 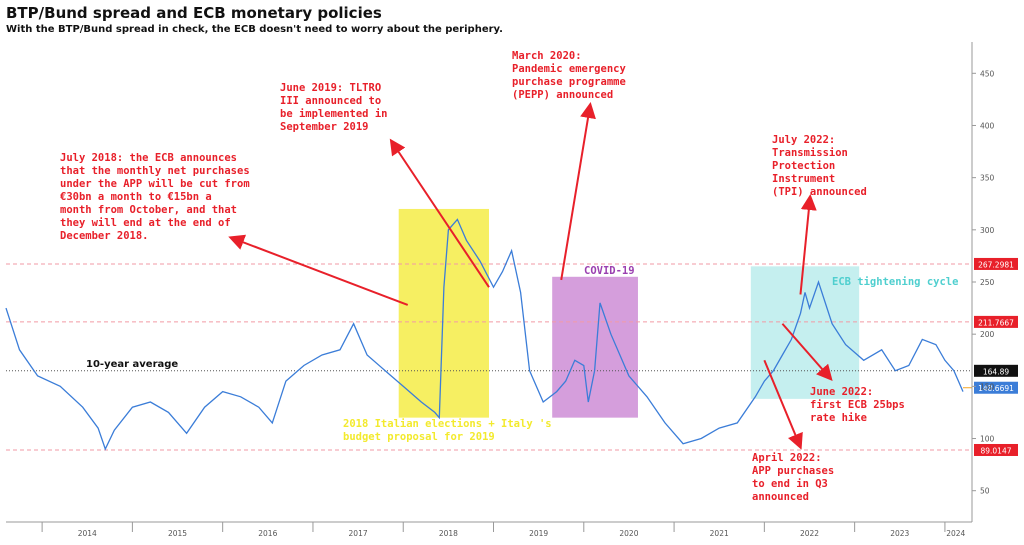 I want to click on y-tick-label: 150, so click(x=987, y=386).